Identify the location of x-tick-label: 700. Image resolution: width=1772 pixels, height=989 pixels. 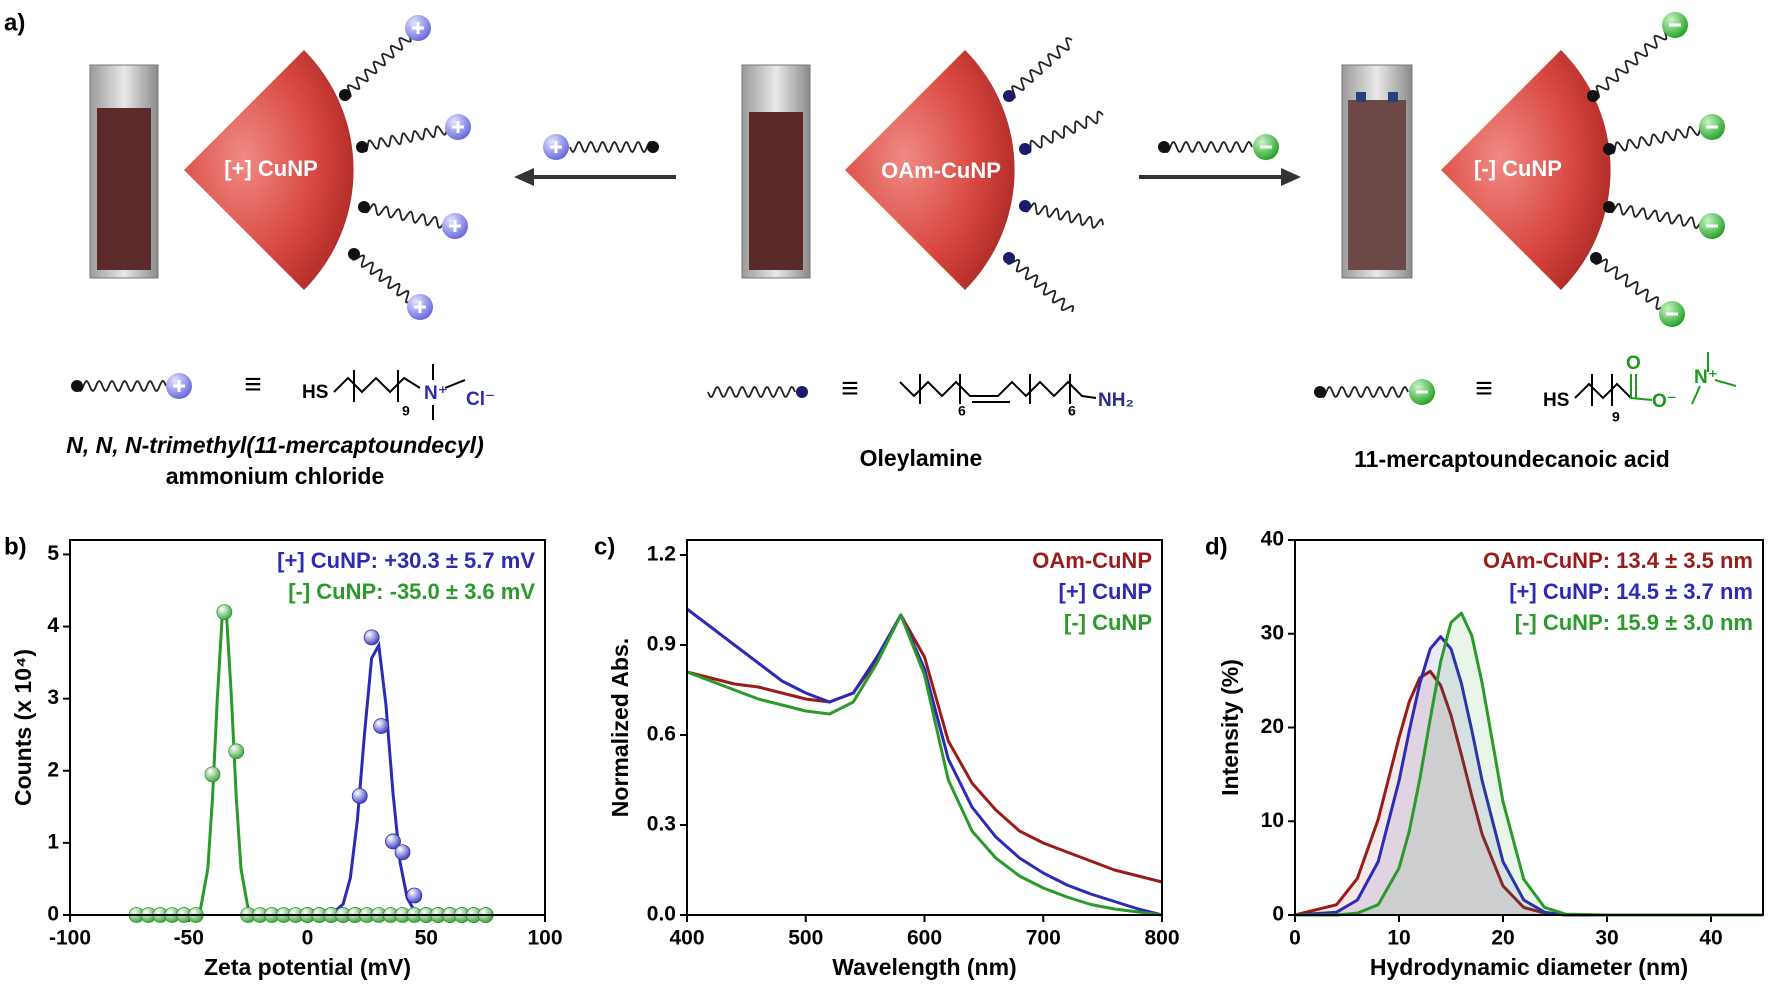
(1043, 938).